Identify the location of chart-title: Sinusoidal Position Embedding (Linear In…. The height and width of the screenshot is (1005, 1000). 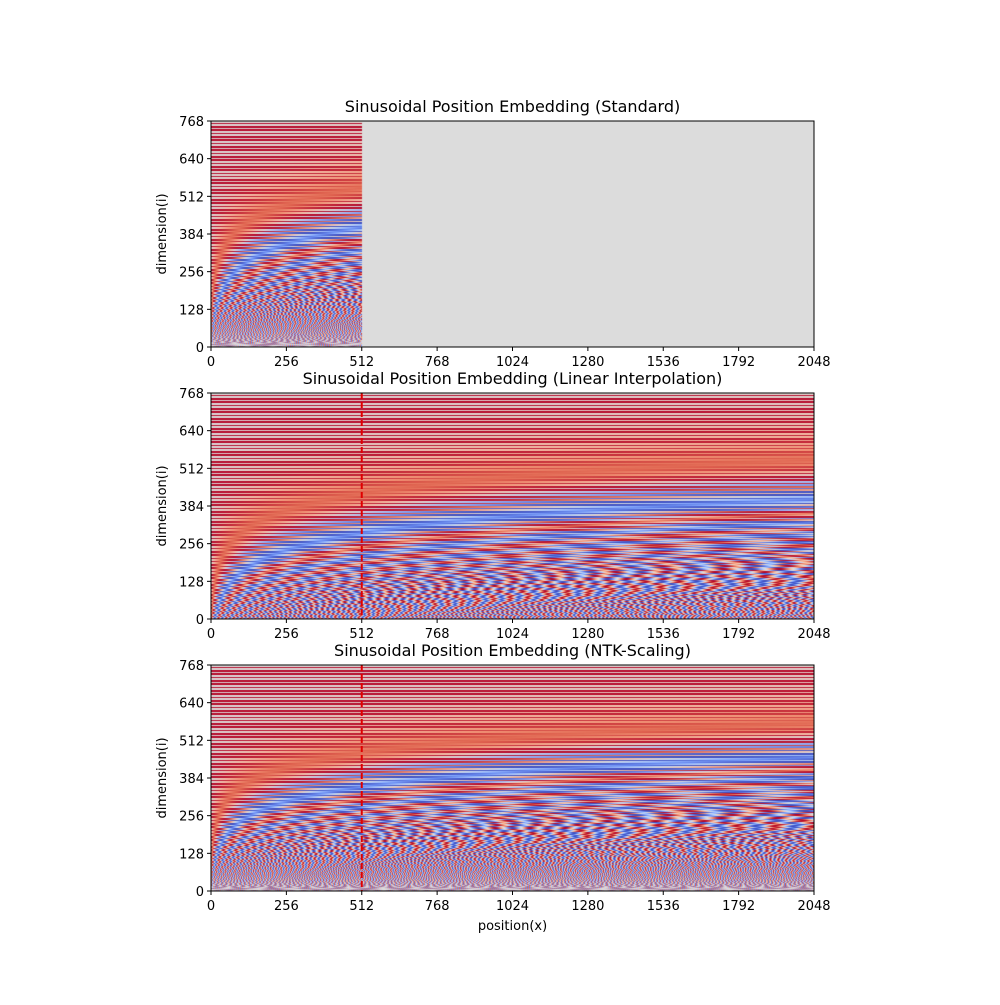
(513, 378).